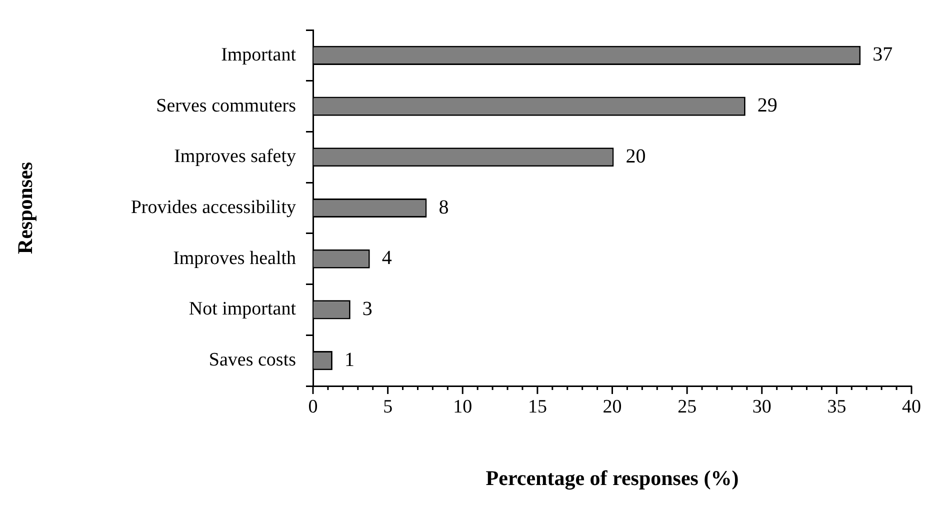 The height and width of the screenshot is (506, 931). Describe the element at coordinates (387, 258) in the screenshot. I see `data-label: 4` at that location.